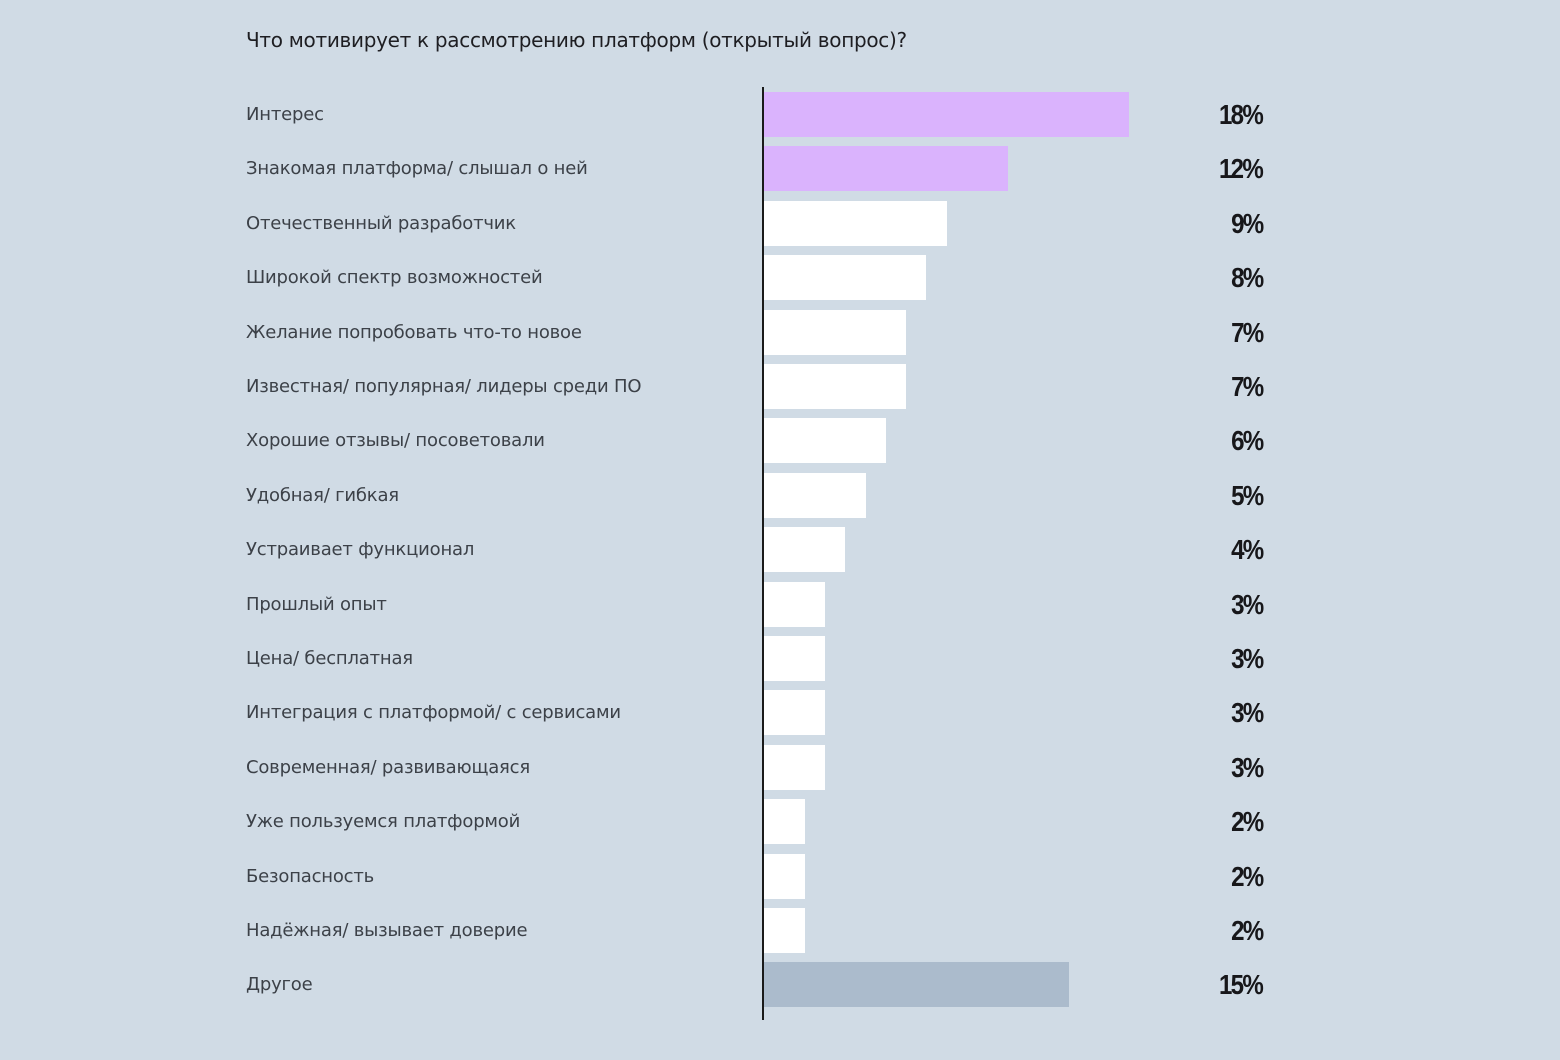 This screenshot has width=1560, height=1060. I want to click on category-label: Отечественный разработчик, so click(381, 223).